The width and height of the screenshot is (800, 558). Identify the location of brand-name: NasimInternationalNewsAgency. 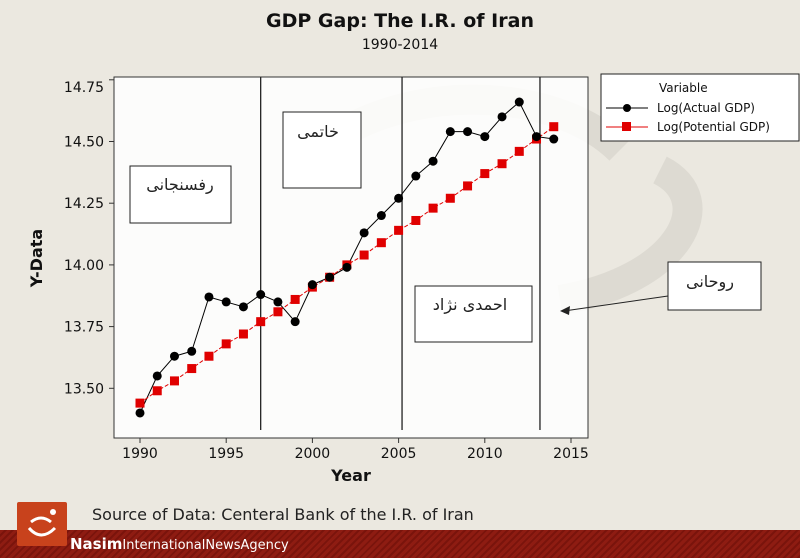
(179, 544).